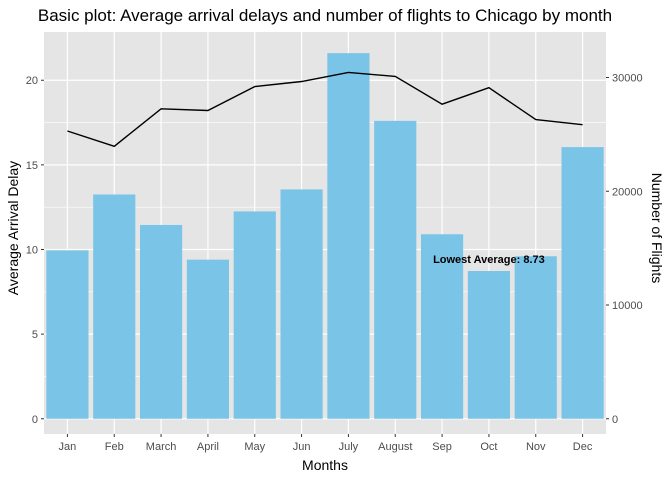 This screenshot has height=480, width=672. I want to click on left-y-axis: 0 5 10 15 20, so click(35, 250).